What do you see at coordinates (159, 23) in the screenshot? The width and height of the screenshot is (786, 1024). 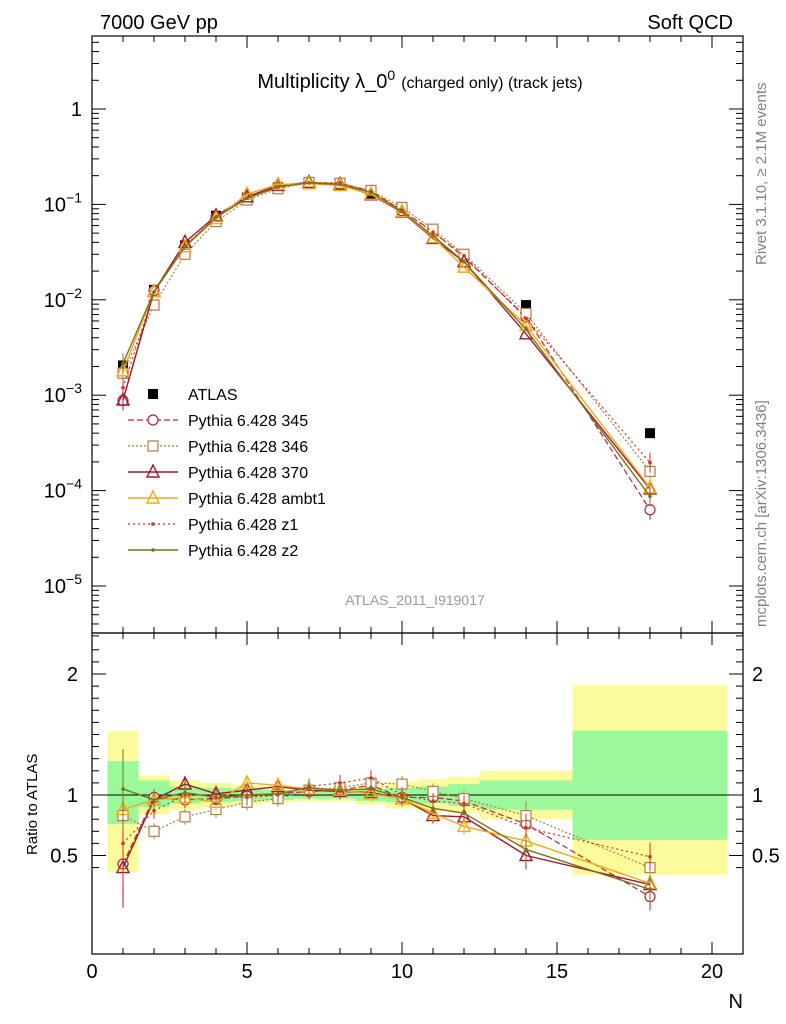 I see `header-left: 7000 GeV pp` at bounding box center [159, 23].